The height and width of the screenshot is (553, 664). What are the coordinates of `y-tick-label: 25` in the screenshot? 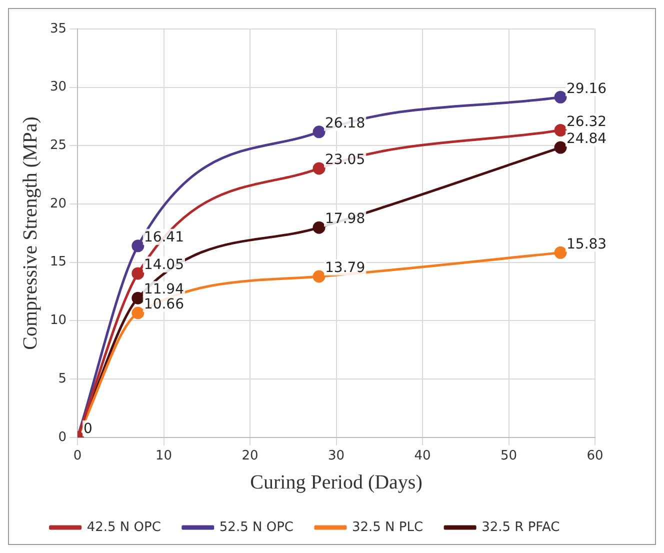 It's located at (58, 146).